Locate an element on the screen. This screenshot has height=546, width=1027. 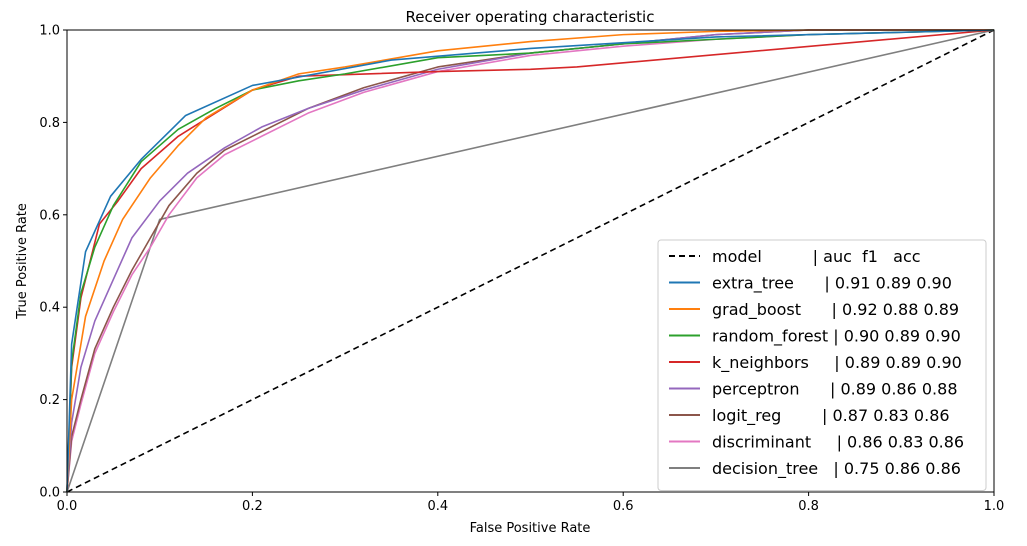
x-axis-label: False Positive Rate is located at coordinates (530, 528).